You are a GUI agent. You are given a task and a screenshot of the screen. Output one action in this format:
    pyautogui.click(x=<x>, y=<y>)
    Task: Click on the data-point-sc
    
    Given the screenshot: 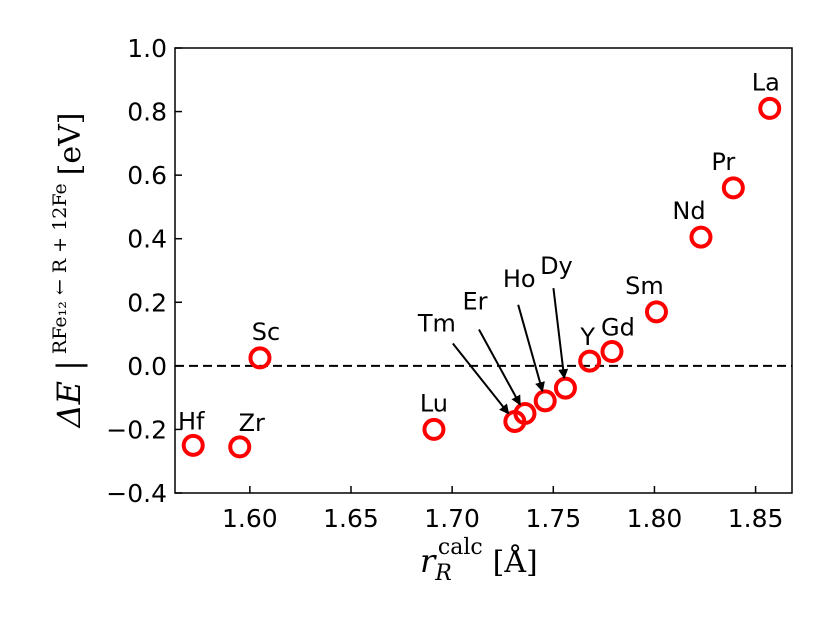 What is the action you would take?
    pyautogui.click(x=260, y=358)
    